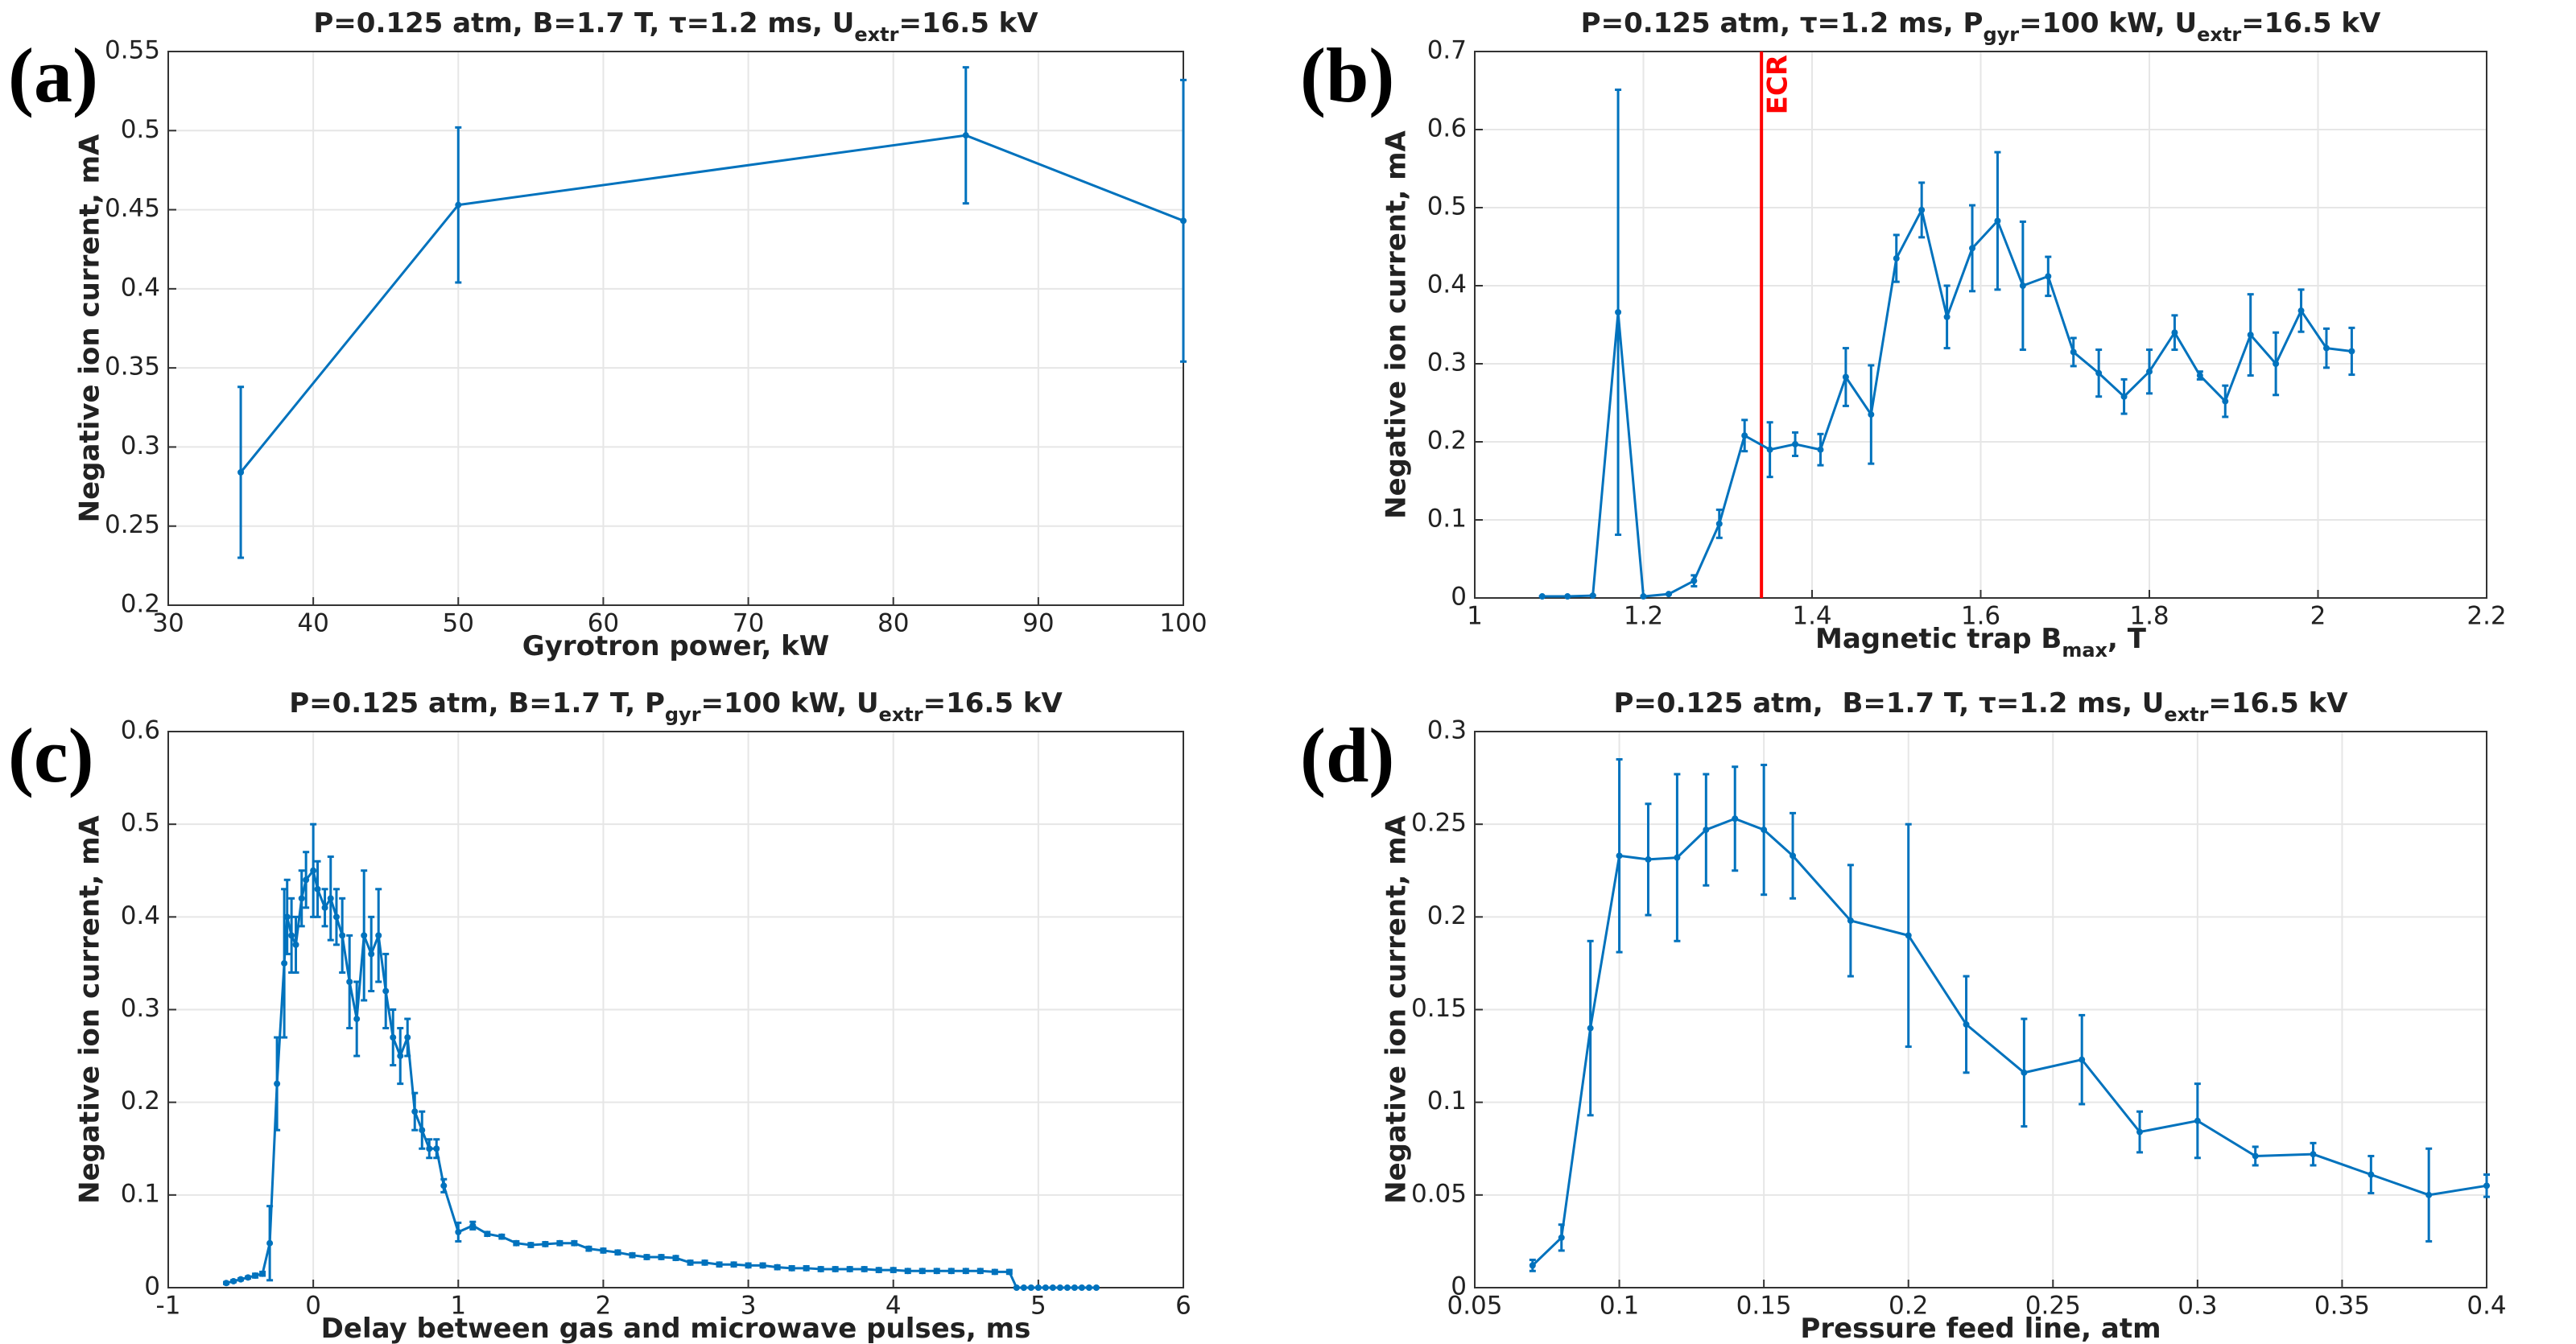 This screenshot has width=2576, height=1344. What do you see at coordinates (749, 1306) in the screenshot?
I see `x-tick-label: 3` at bounding box center [749, 1306].